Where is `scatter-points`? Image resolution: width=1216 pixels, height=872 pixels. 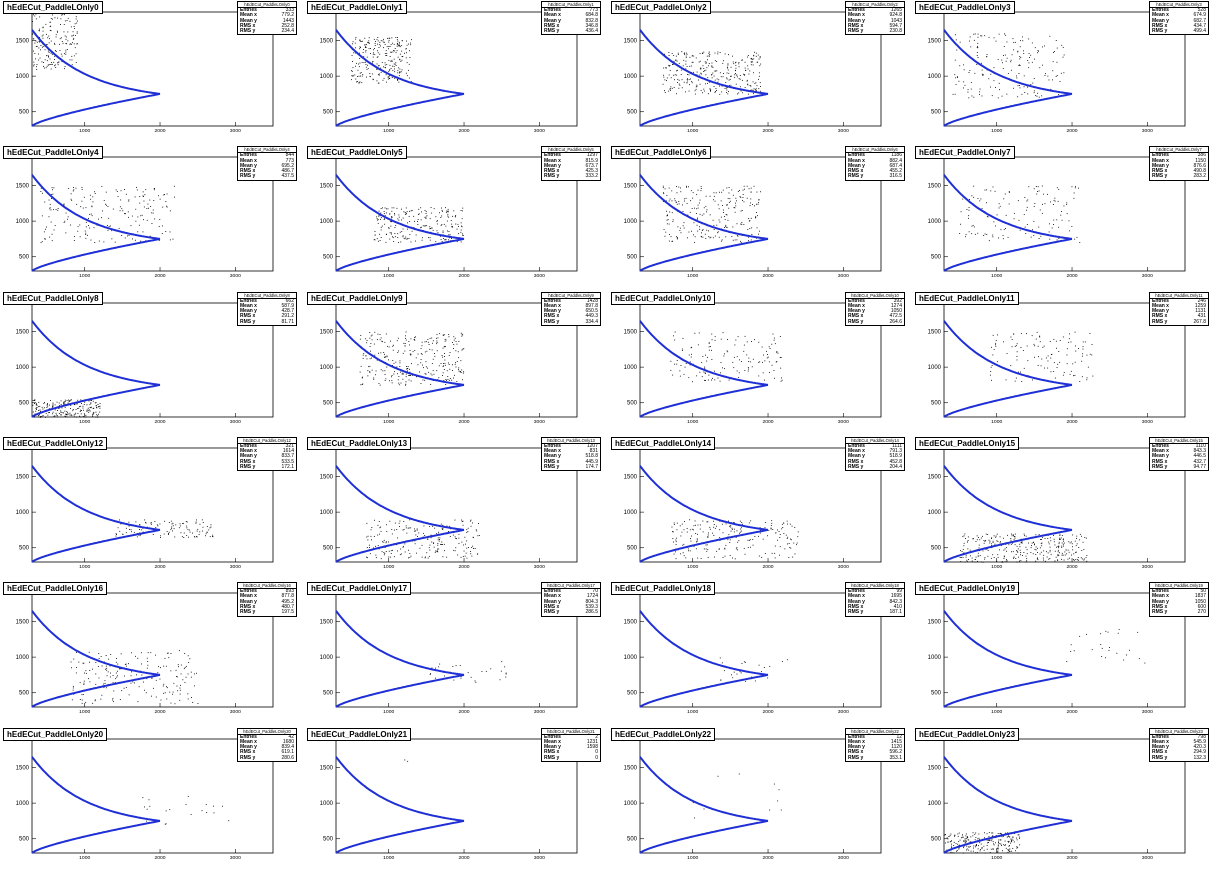 scatter-points is located at coordinates (1041, 356).